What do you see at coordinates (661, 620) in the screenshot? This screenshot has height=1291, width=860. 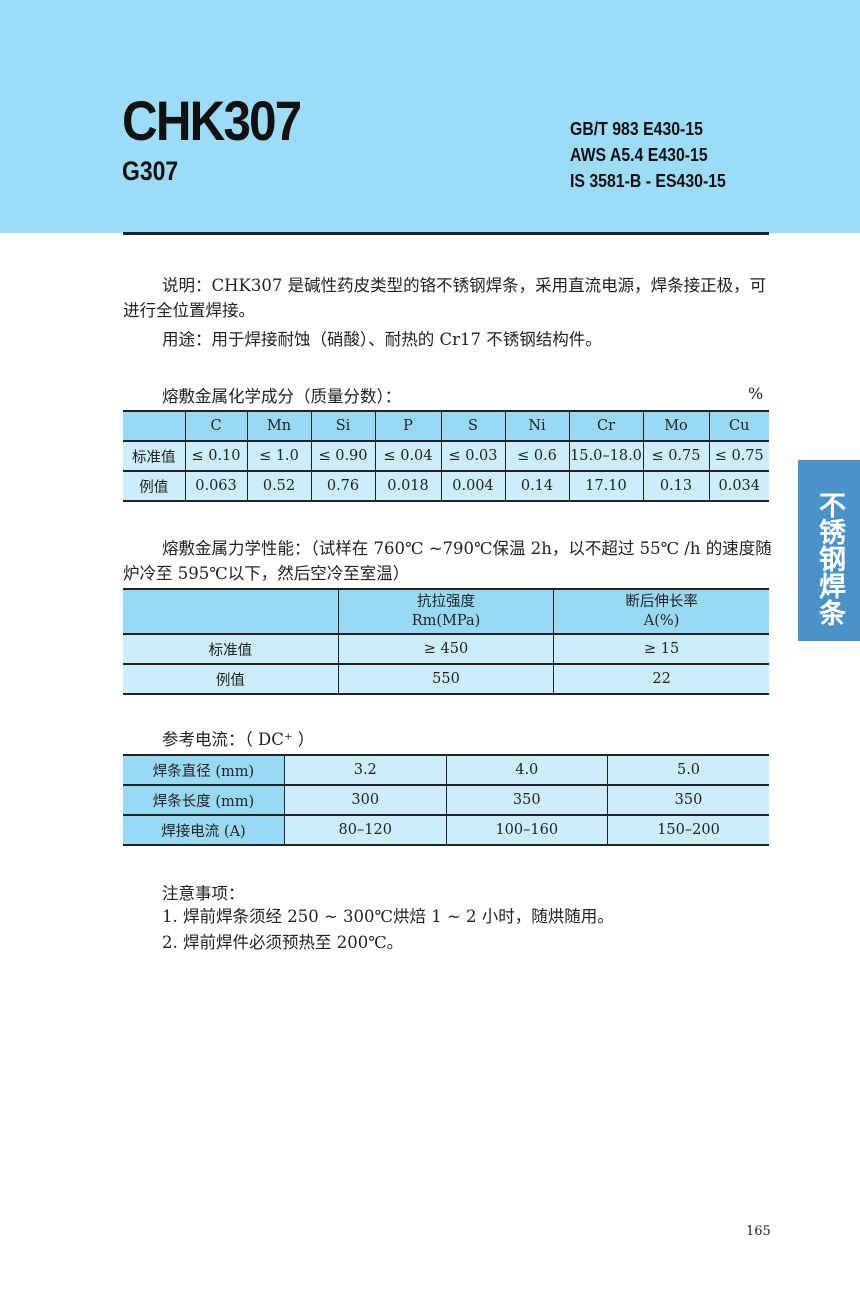 I see `header-line: A(%)` at bounding box center [661, 620].